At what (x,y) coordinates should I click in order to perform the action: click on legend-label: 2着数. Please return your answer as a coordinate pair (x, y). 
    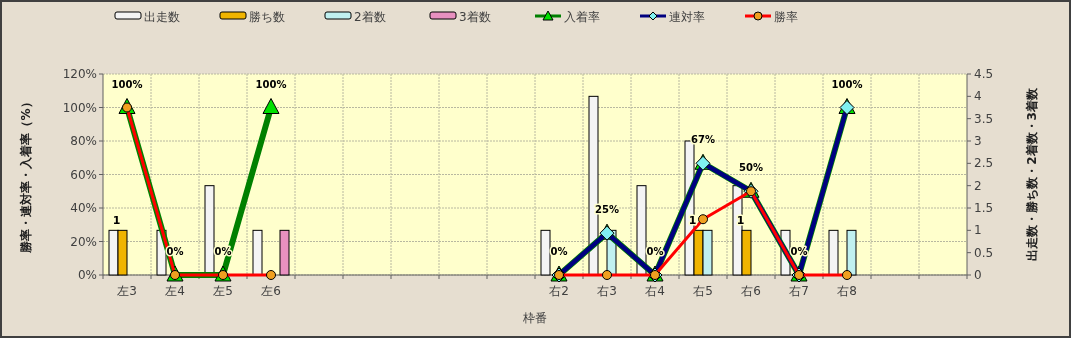
    Looking at the image, I should click on (370, 17).